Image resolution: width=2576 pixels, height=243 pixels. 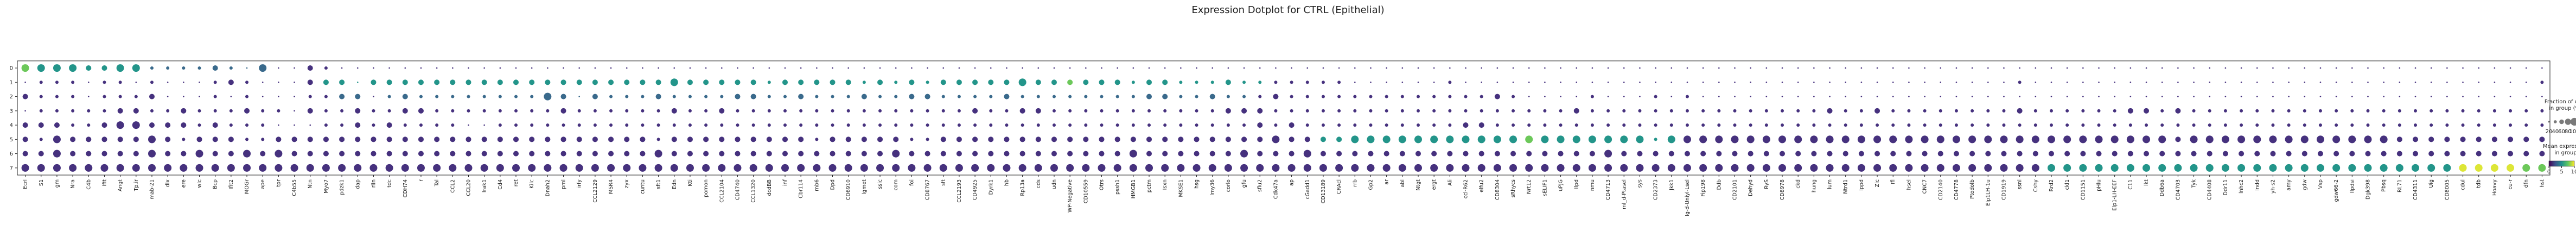 What do you see at coordinates (2447, 189) in the screenshot?
I see `x-tick-label: CD8005` at bounding box center [2447, 189].